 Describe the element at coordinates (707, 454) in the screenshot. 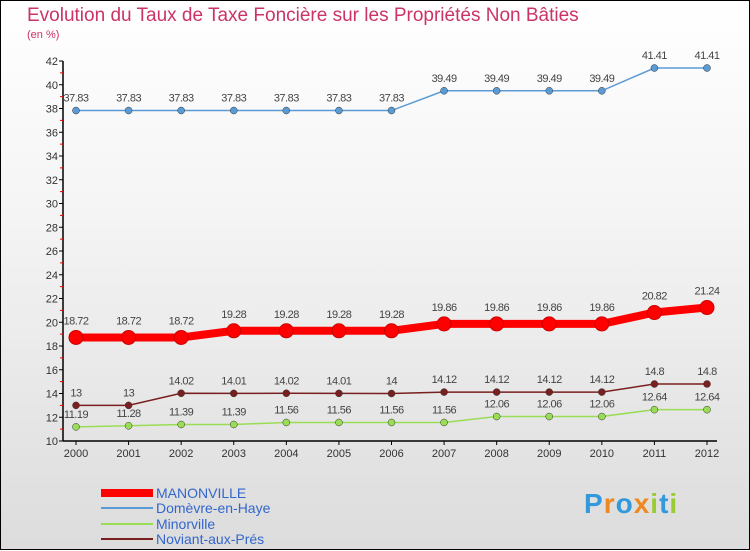

I see `x-tick-label: 2012` at that location.